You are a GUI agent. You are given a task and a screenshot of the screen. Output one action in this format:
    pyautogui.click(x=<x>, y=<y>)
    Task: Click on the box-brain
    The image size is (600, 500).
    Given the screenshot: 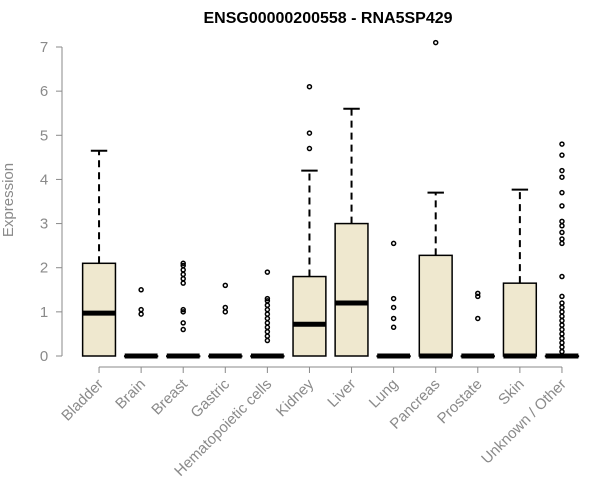 What is the action you would take?
    pyautogui.click(x=141, y=323)
    